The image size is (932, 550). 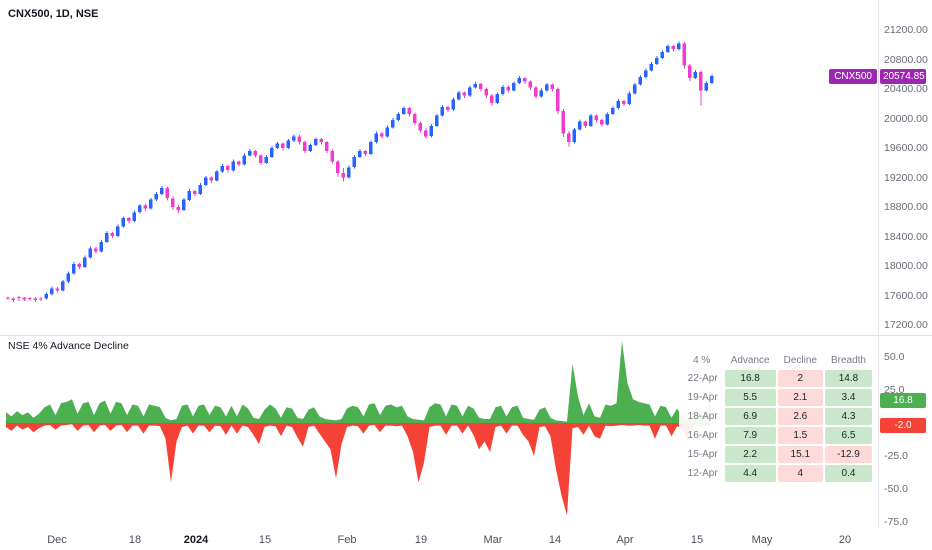 What do you see at coordinates (800, 435) in the screenshot?
I see `table-decline-cell: 1.5` at bounding box center [800, 435].